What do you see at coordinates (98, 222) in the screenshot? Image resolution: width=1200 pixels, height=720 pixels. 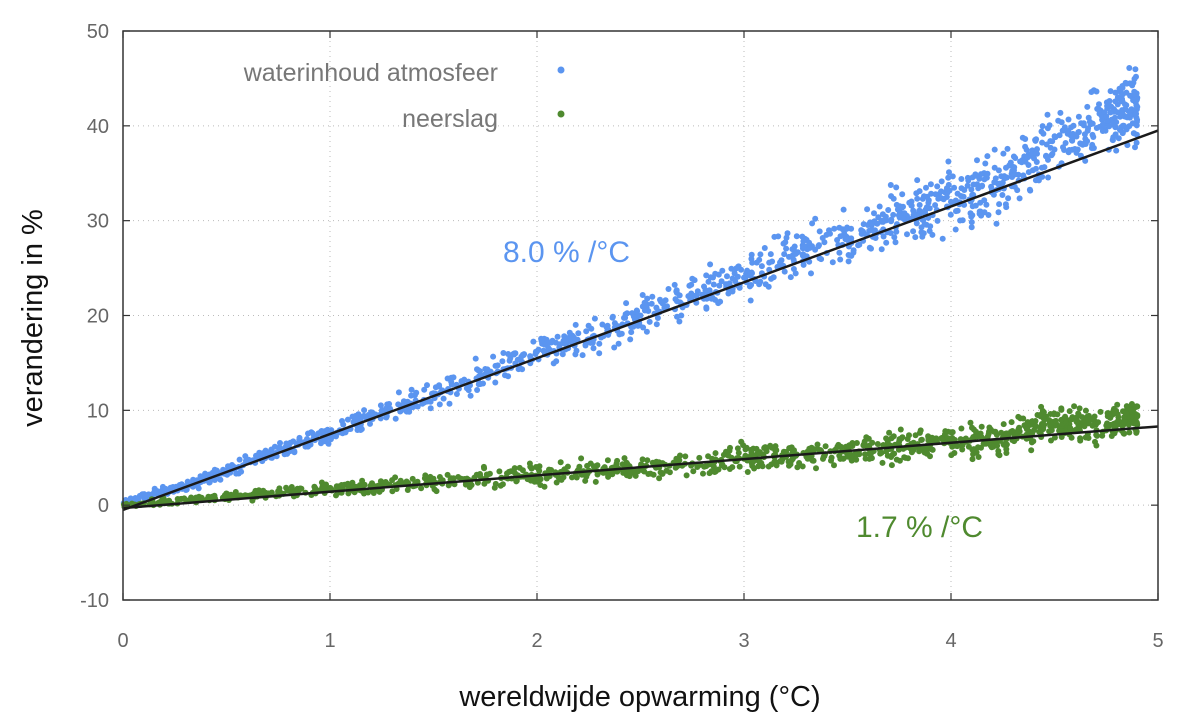 I see `y-tick-label: 30` at bounding box center [98, 222].